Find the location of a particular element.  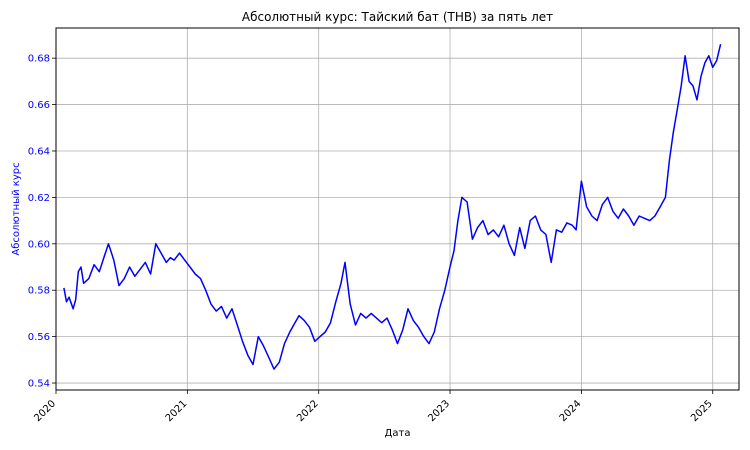

y-tick-label: 0.60 is located at coordinates (39, 244).